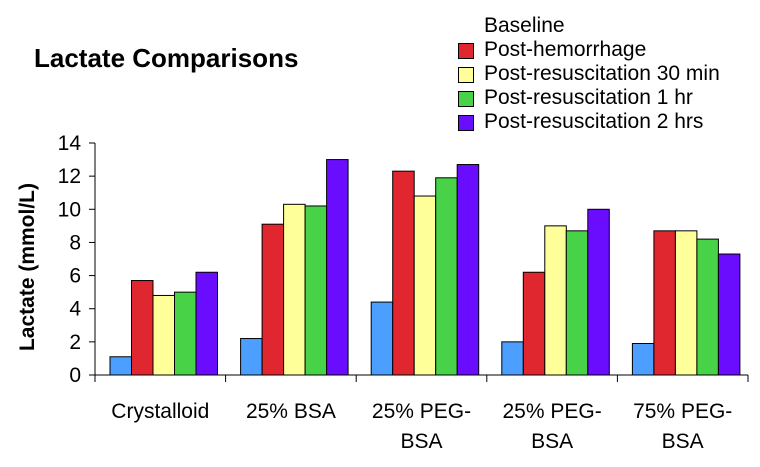 The image size is (760, 467). What do you see at coordinates (75, 242) in the screenshot?
I see `y-tick-label: 8` at bounding box center [75, 242].